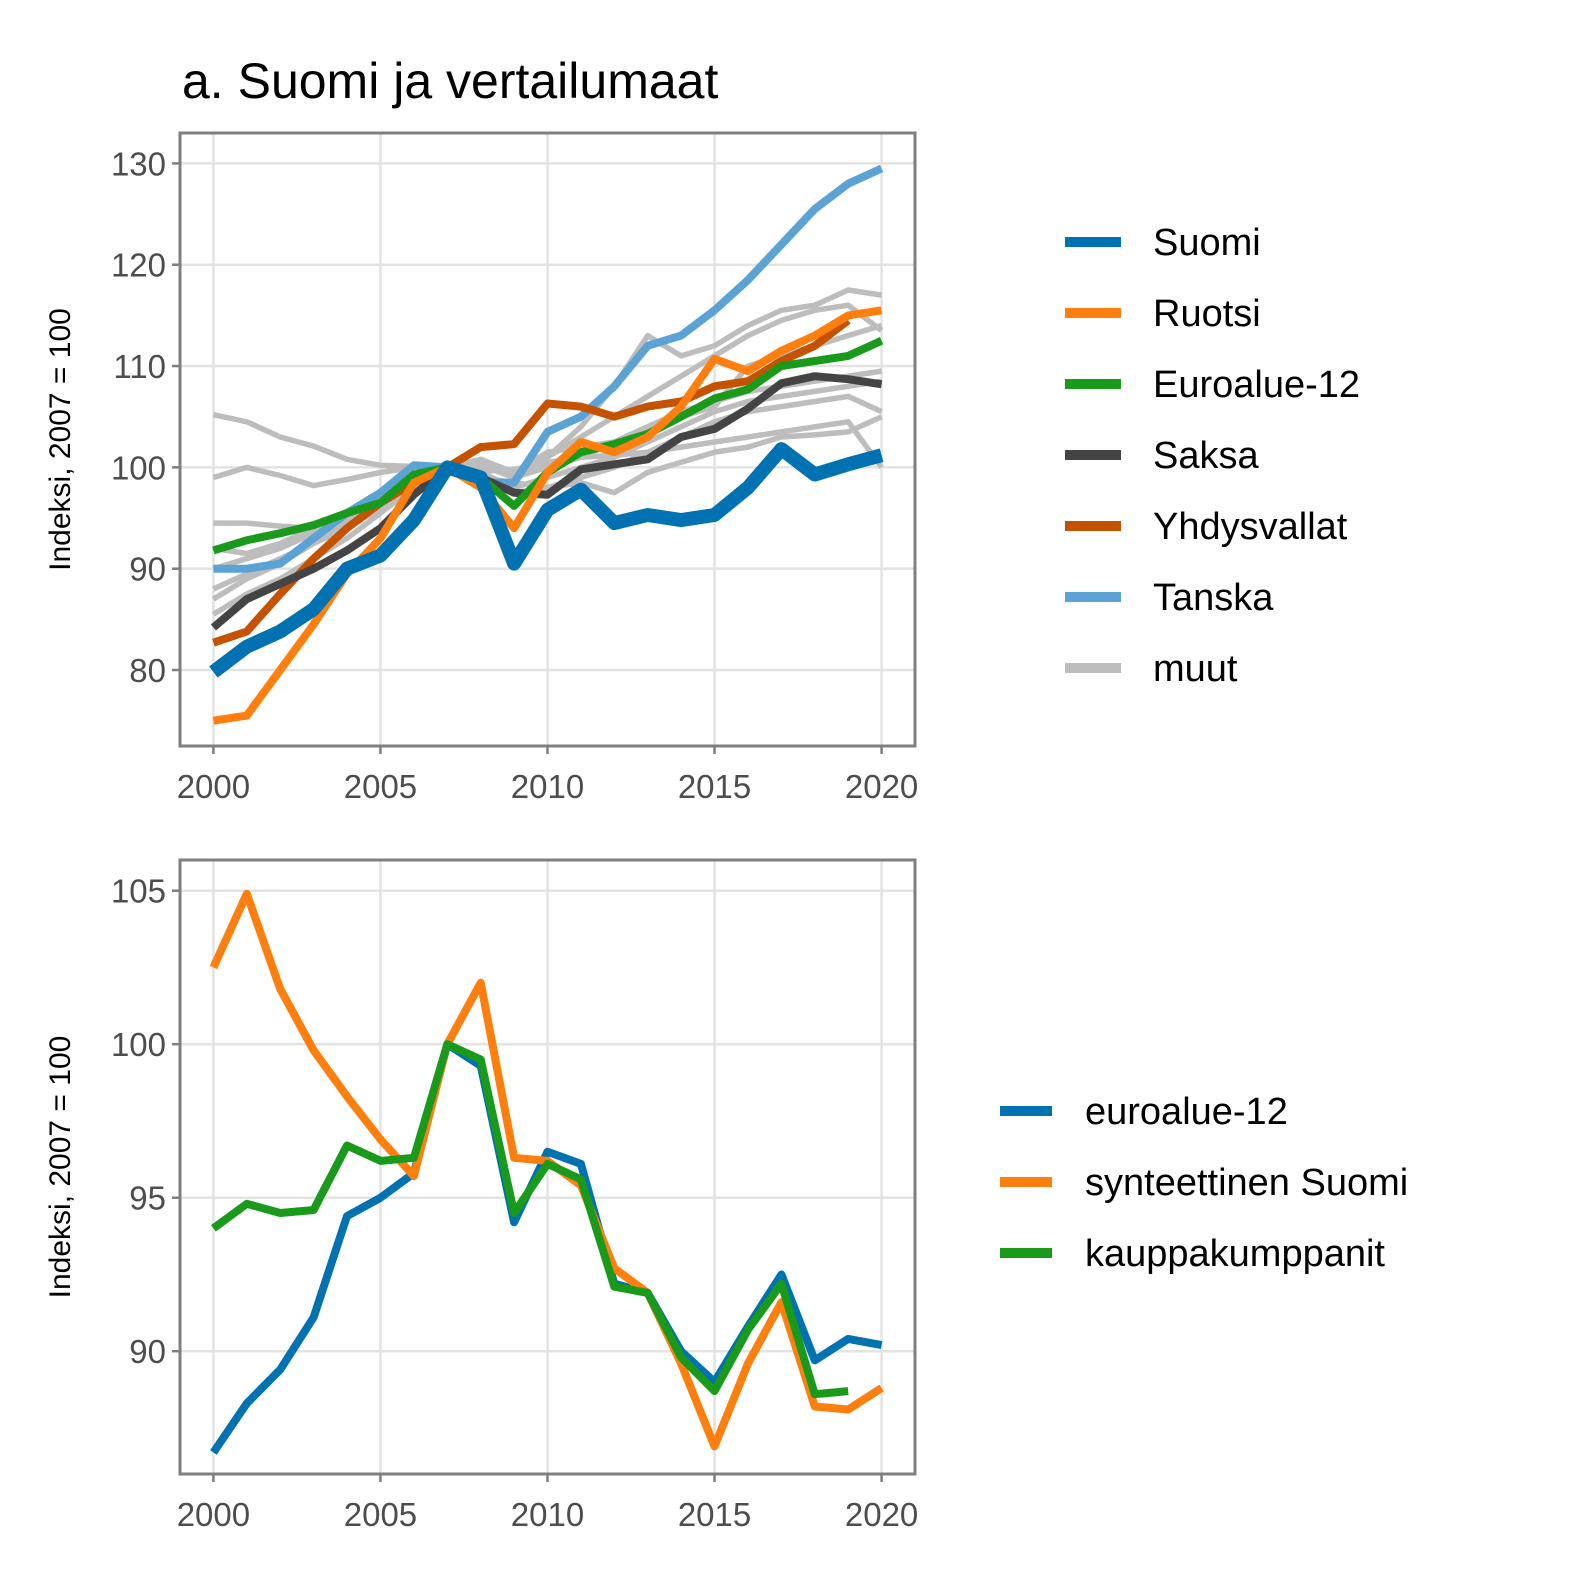  Describe the element at coordinates (147, 1198) in the screenshot. I see `y-tick-label: 95` at that location.